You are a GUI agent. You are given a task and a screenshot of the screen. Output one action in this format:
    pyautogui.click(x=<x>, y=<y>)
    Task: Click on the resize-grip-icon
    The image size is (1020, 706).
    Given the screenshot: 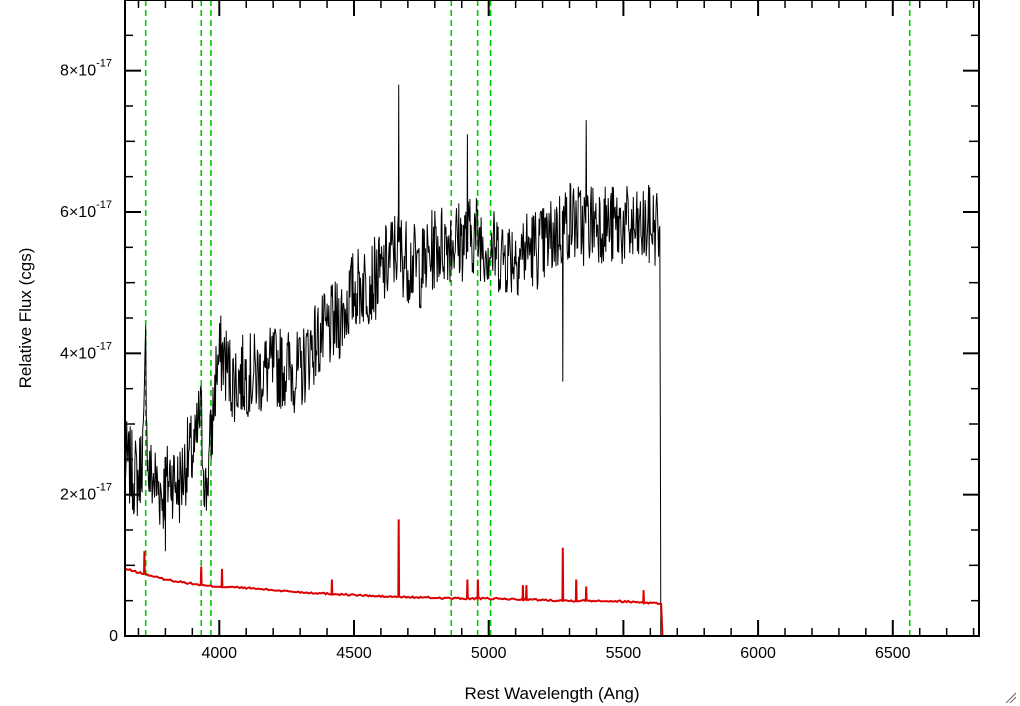 What is the action you would take?
    pyautogui.click(x=1010, y=697)
    